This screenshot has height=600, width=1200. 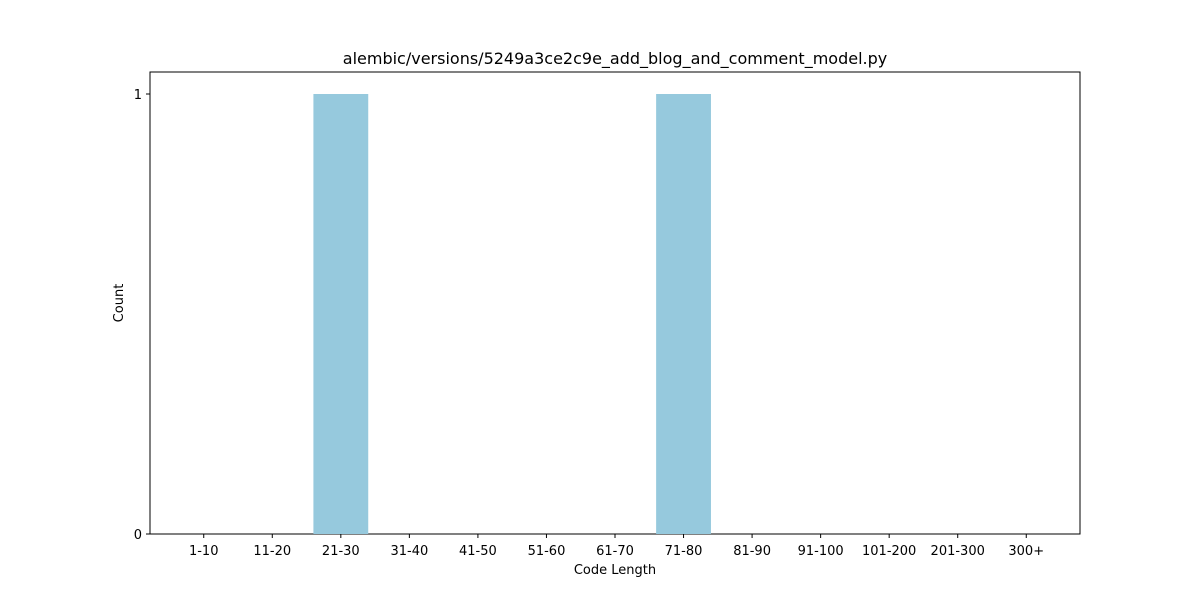 I want to click on x-tick-label: 31-40, so click(x=409, y=551).